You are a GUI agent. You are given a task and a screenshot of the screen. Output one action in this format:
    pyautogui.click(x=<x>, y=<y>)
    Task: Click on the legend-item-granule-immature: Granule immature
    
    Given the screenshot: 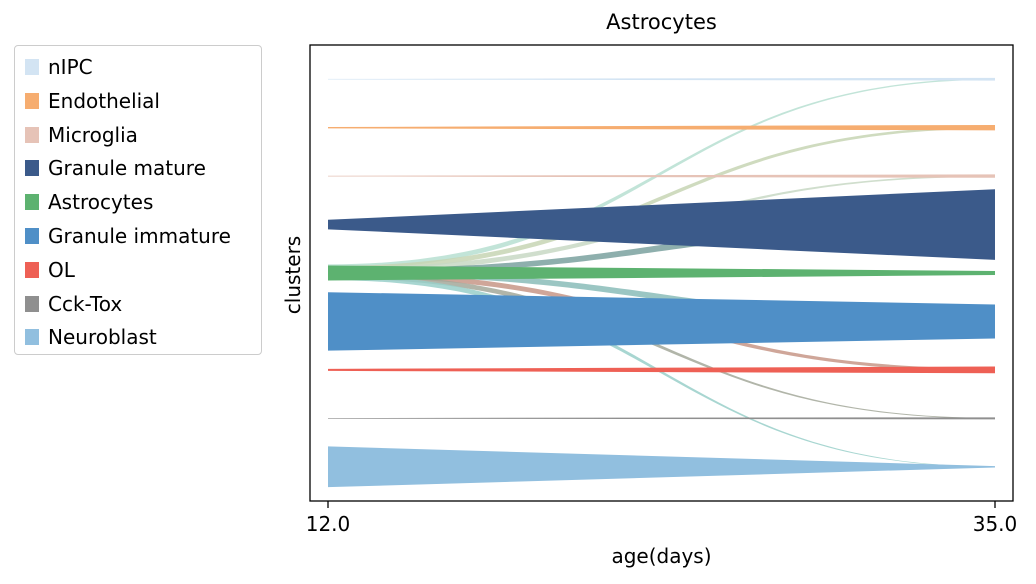 What is the action you would take?
    pyautogui.click(x=128, y=236)
    